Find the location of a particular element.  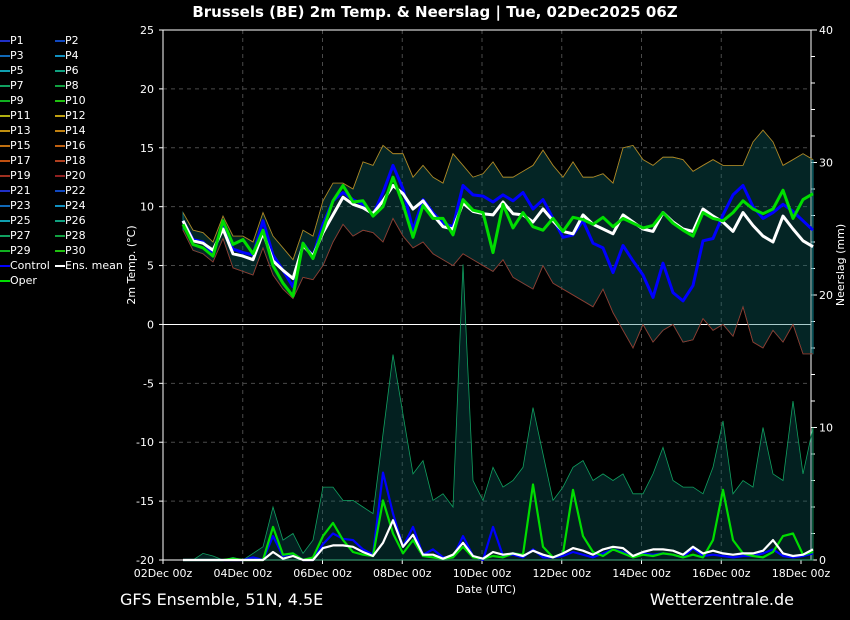

legend-label: P20 is located at coordinates (75, 175).